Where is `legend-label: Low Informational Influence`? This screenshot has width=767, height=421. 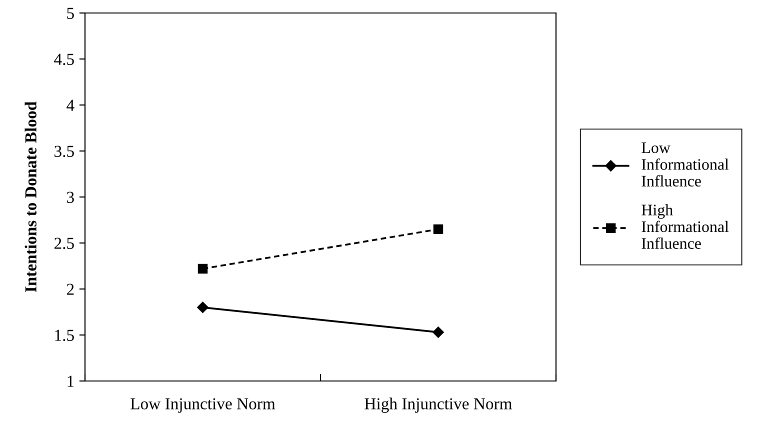
legend-label: Low Informational Influence is located at coordinates (685, 164).